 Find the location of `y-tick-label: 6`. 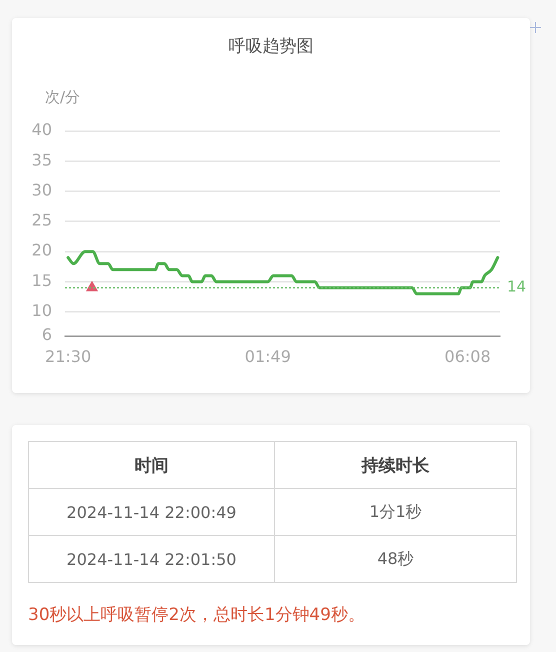

y-tick-label: 6 is located at coordinates (47, 334).